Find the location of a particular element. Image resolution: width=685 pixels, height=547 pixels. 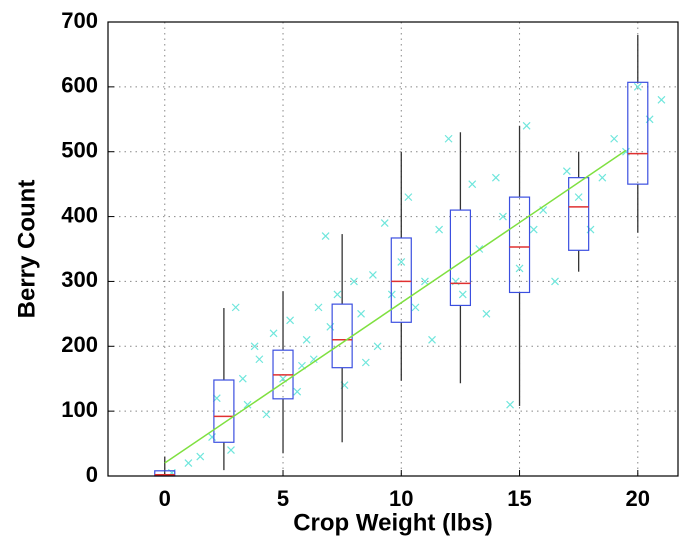

y-tick-label: 100 is located at coordinates (79, 409).